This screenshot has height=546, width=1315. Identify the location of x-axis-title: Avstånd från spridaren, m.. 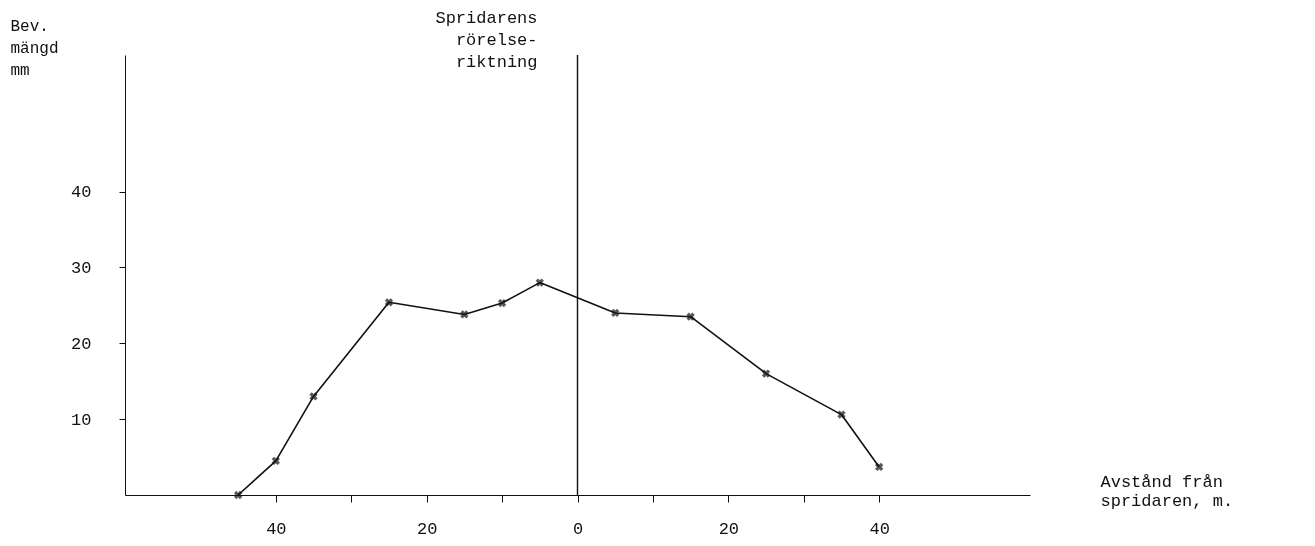
(1167, 491).